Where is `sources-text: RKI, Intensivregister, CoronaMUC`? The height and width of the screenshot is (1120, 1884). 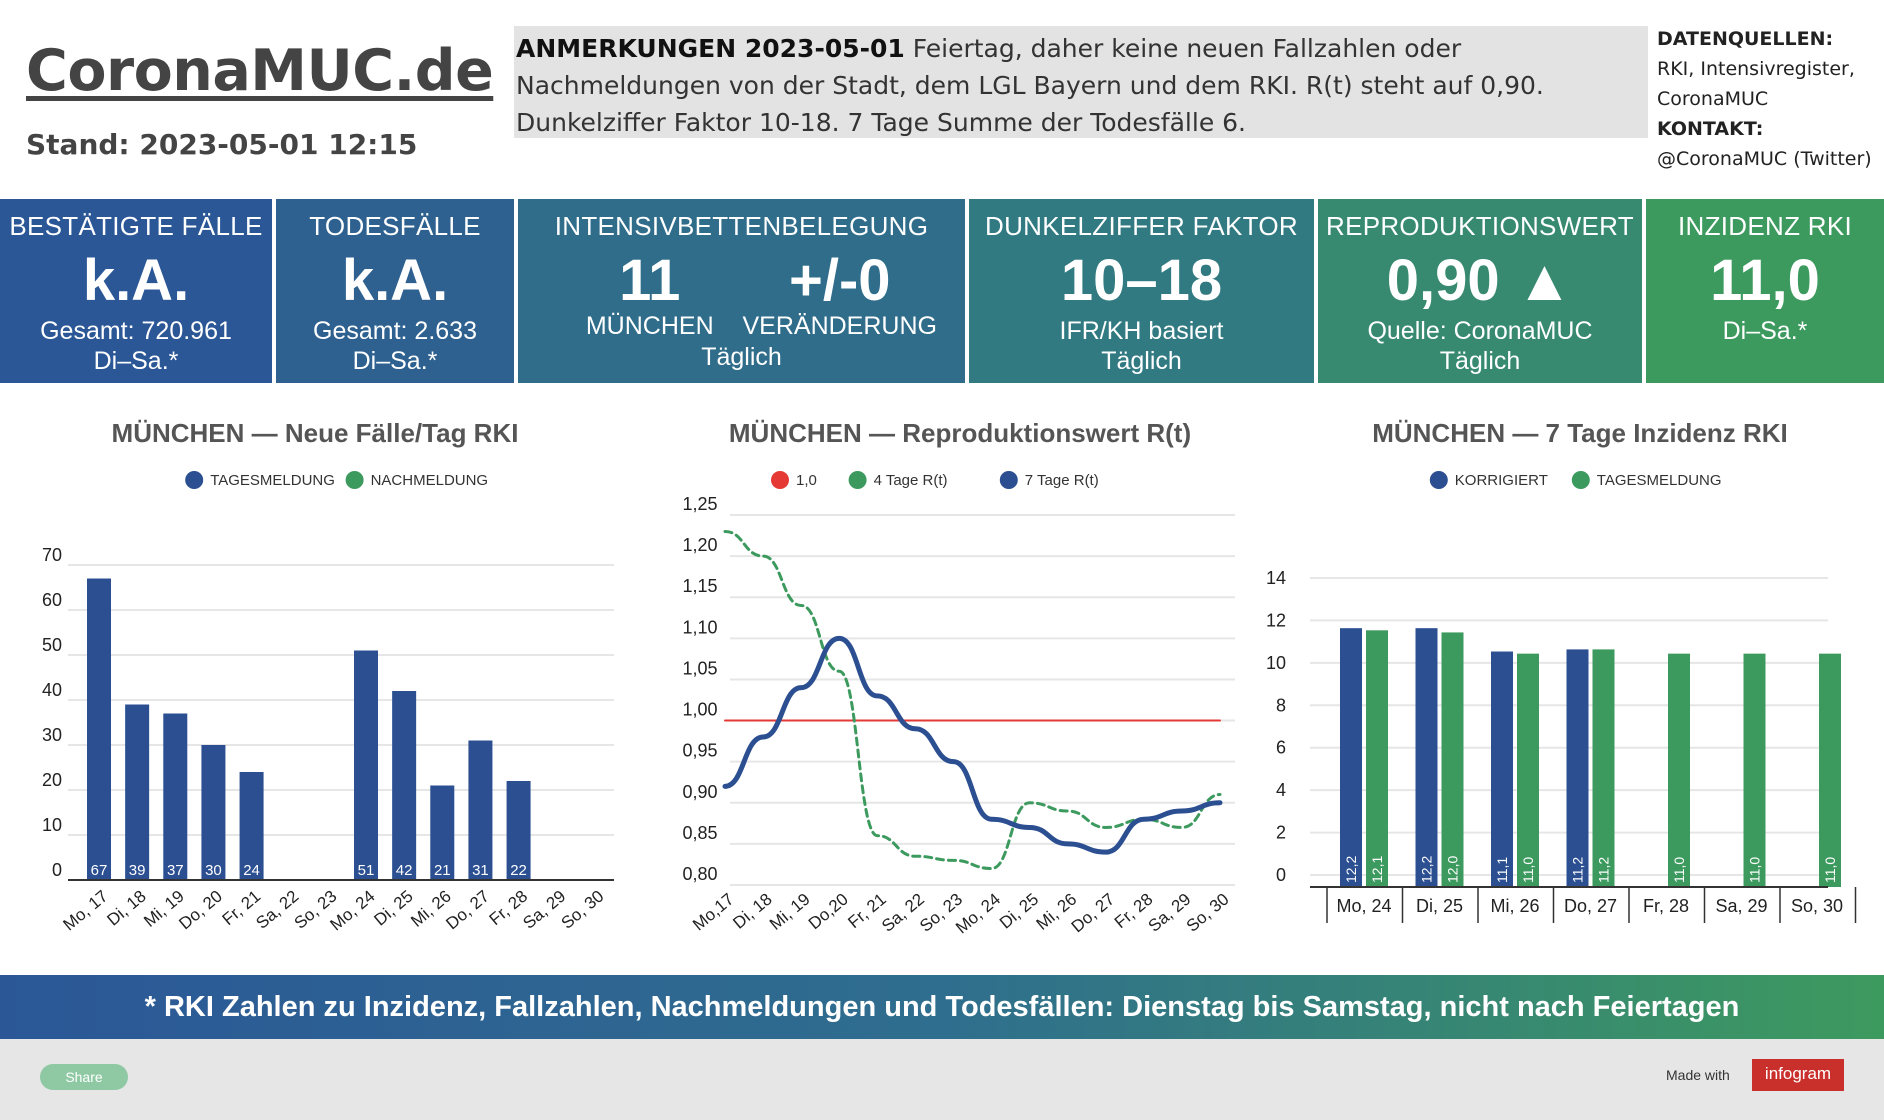
sources-text: RKI, Intensivregister, CoronaMUC is located at coordinates (1756, 84).